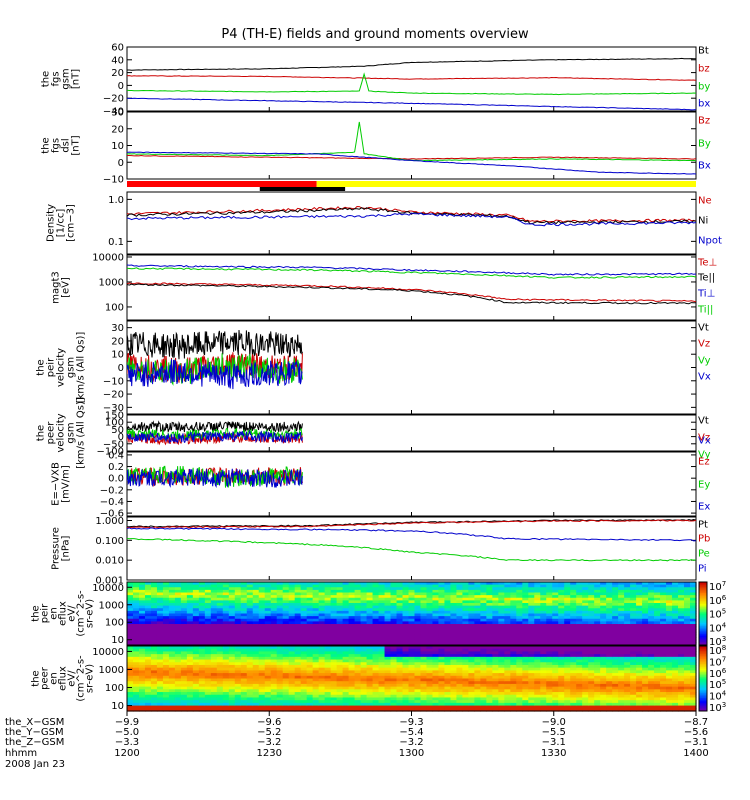 Image resolution: width=750 pixels, height=800 pixels. Describe the element at coordinates (117, 129) in the screenshot. I see `y-tick-label: 20` at that location.